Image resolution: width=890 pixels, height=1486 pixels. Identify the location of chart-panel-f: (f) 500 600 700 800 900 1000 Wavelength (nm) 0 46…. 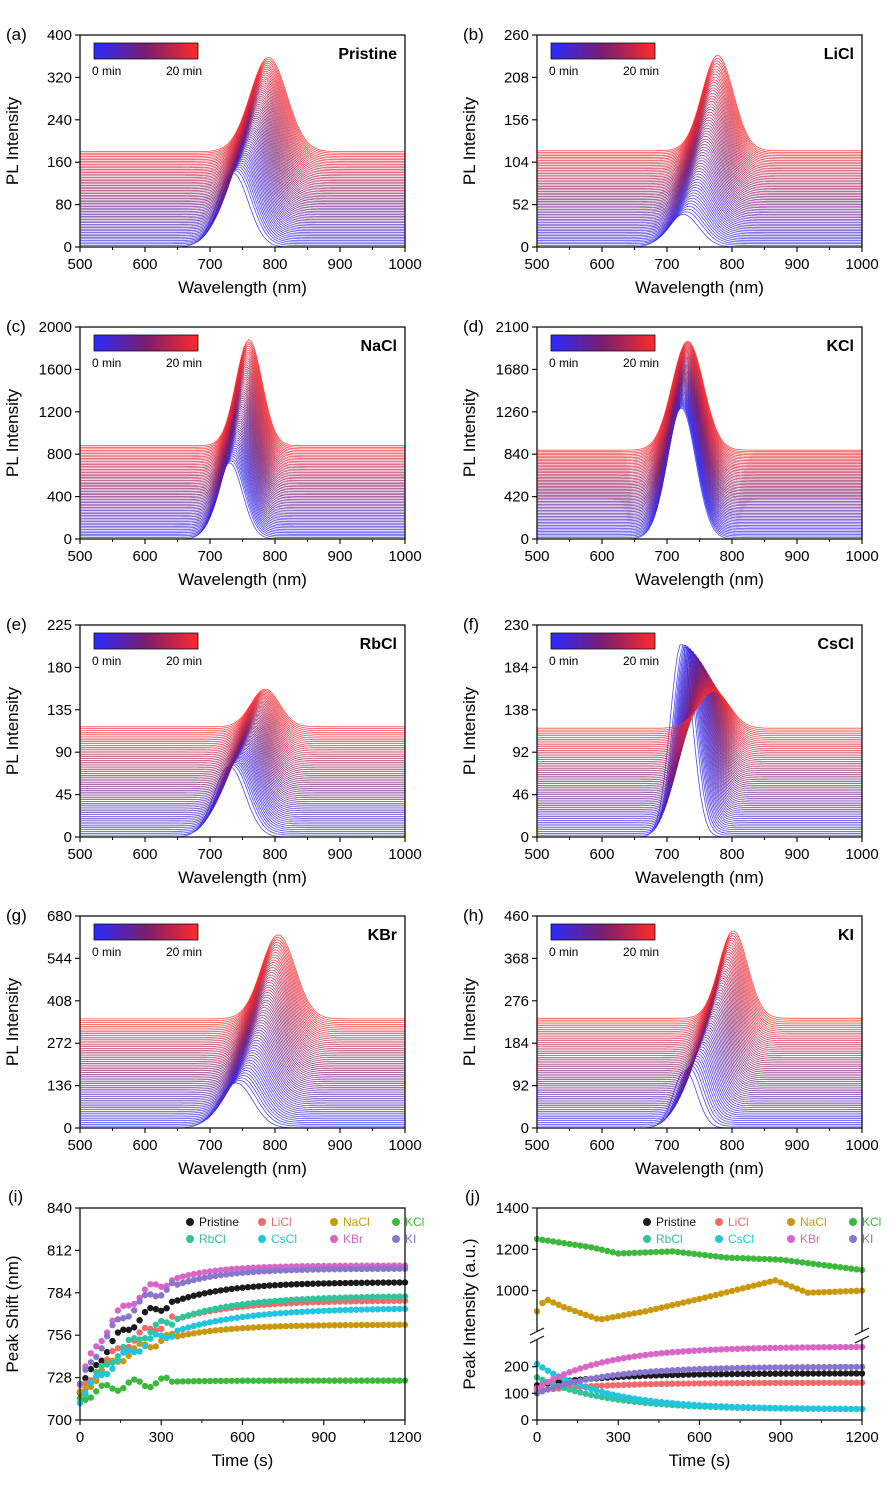
(669, 751).